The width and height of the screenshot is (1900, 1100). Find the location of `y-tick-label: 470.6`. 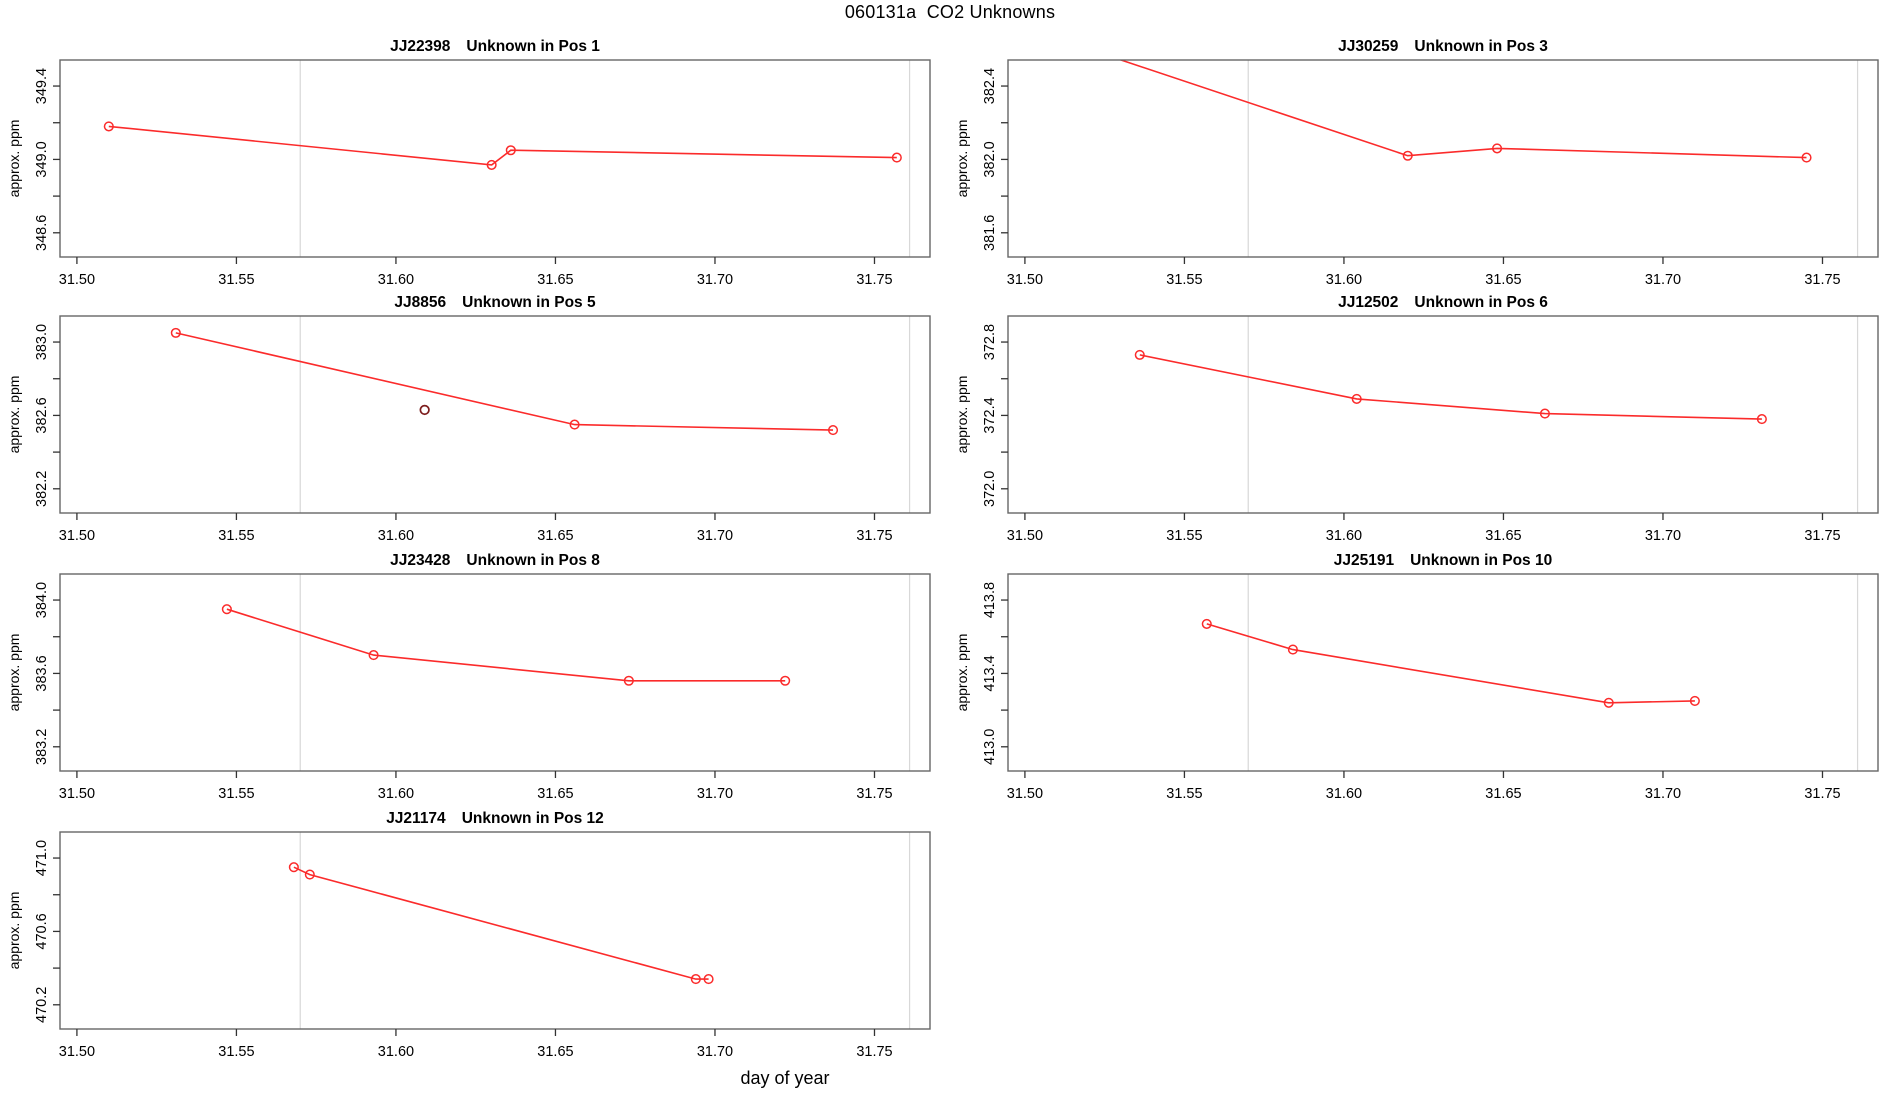

y-tick-label: 470.6 is located at coordinates (42, 931).